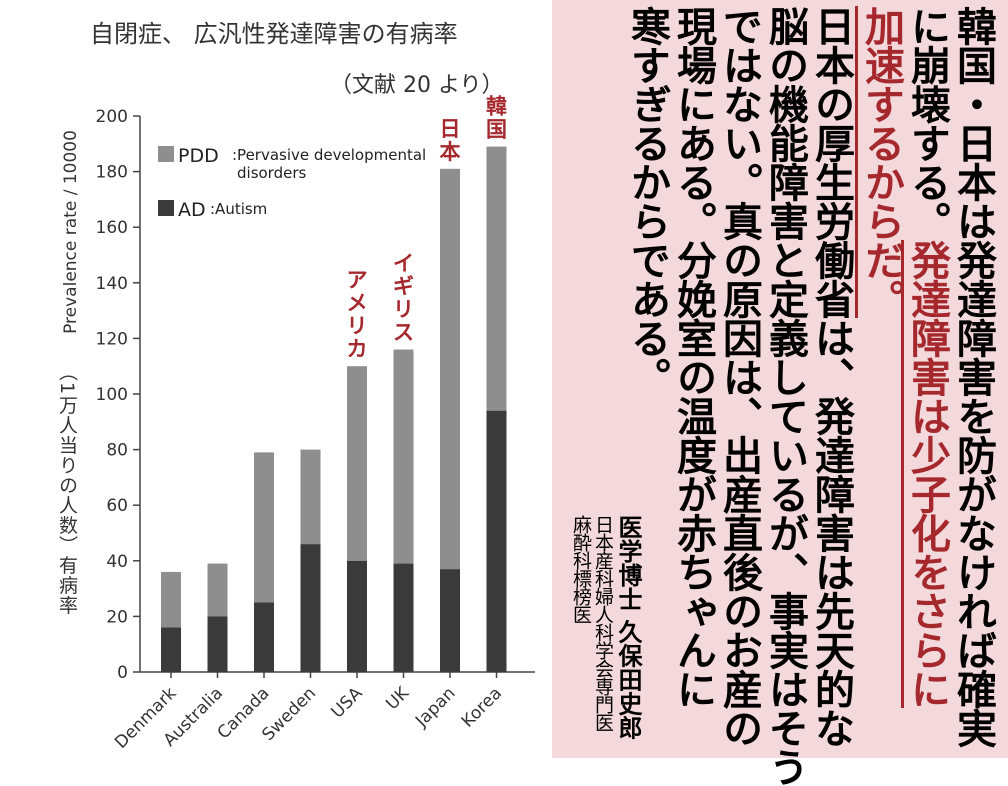  What do you see at coordinates (171, 649) in the screenshot?
I see `bar-ad-denmark` at bounding box center [171, 649].